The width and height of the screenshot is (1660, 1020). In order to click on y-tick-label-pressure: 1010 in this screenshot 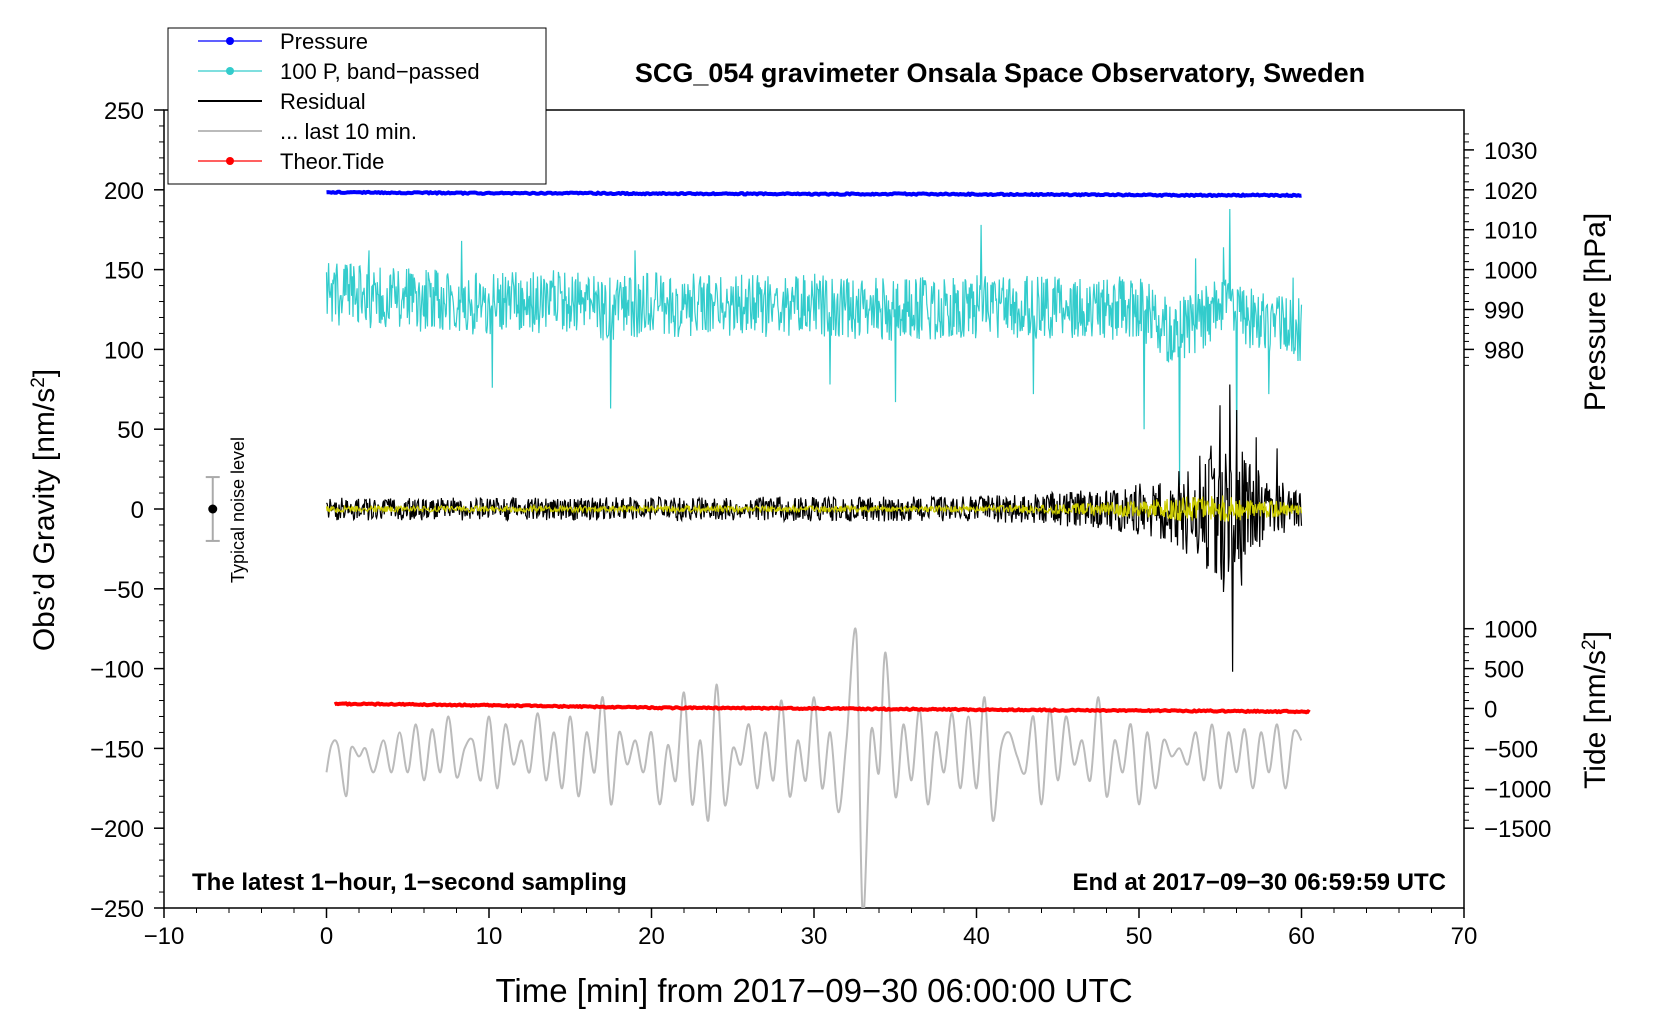, I will do `click(1510, 231)`.